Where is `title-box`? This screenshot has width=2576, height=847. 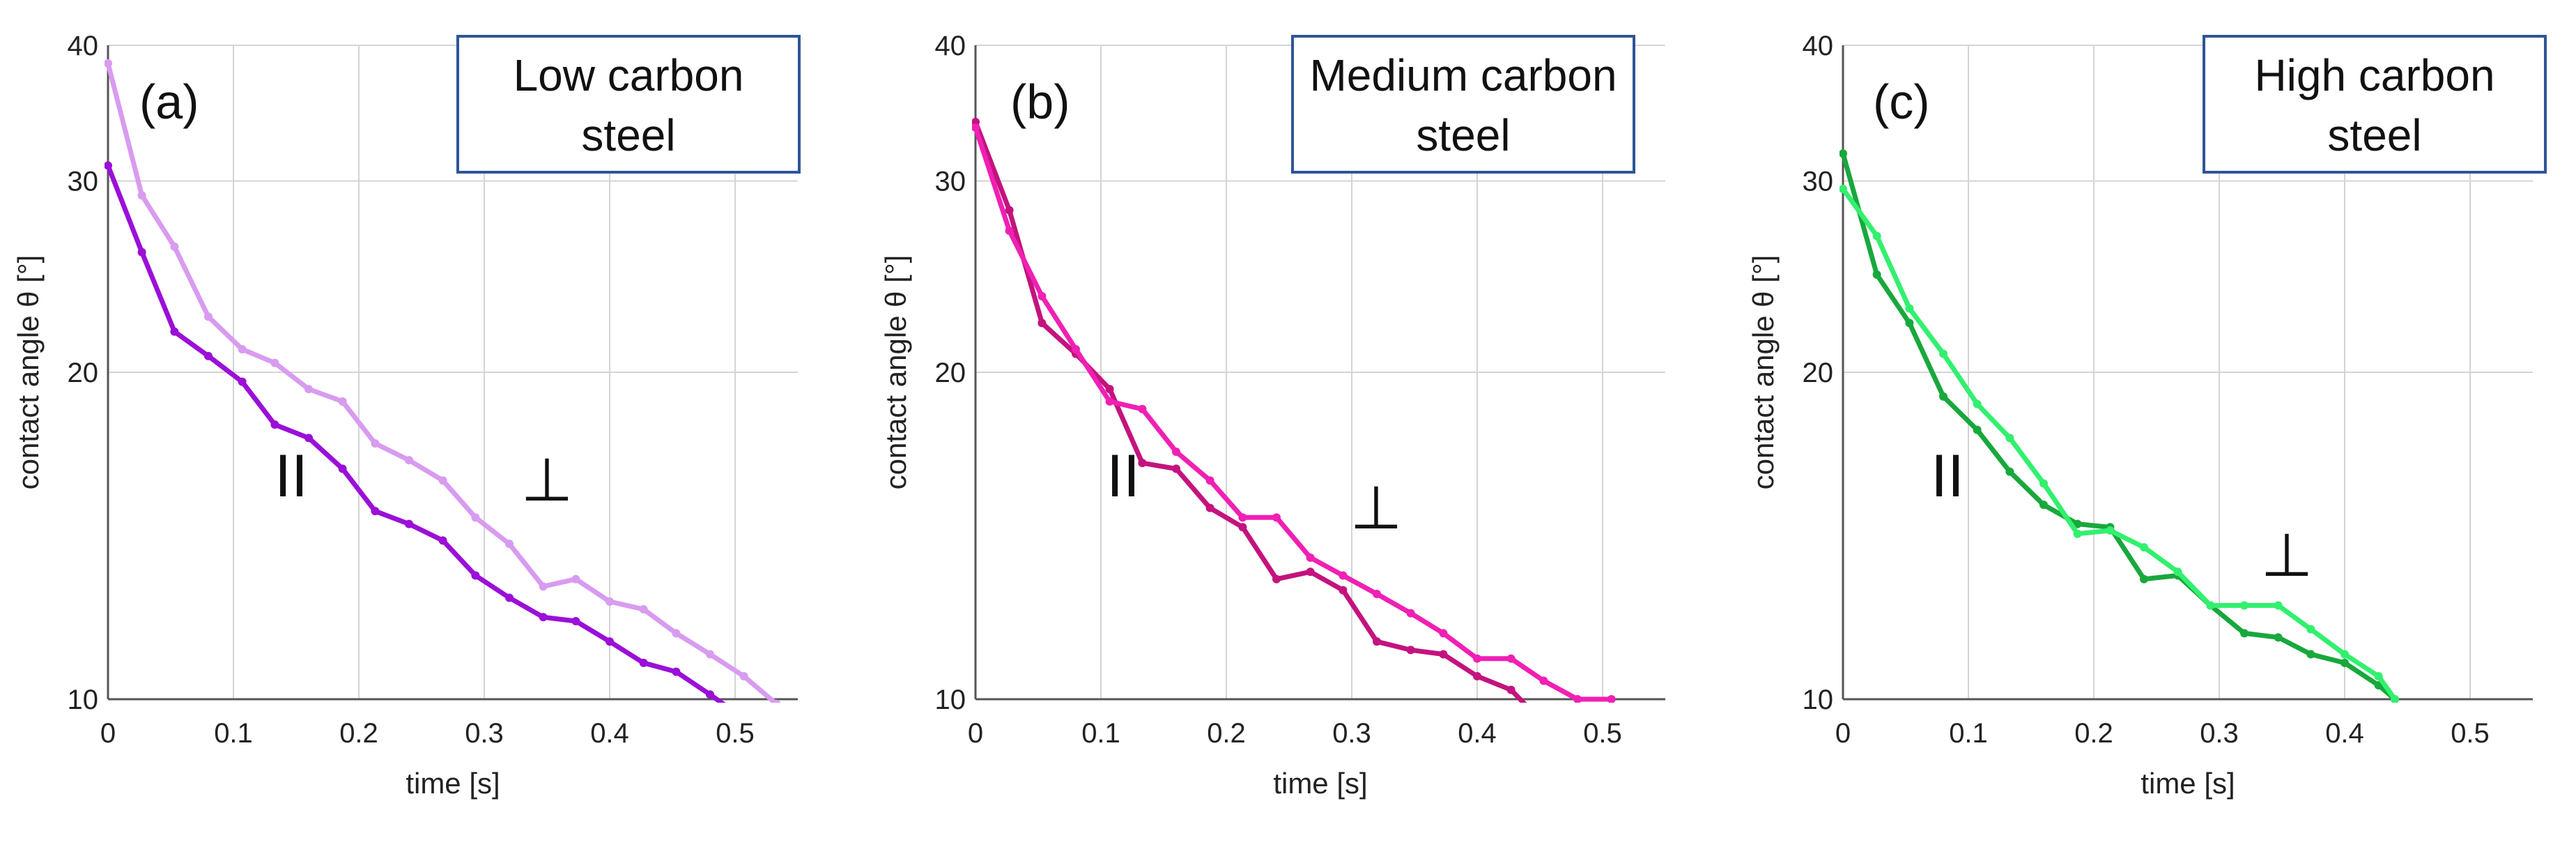 title-box is located at coordinates (1463, 104).